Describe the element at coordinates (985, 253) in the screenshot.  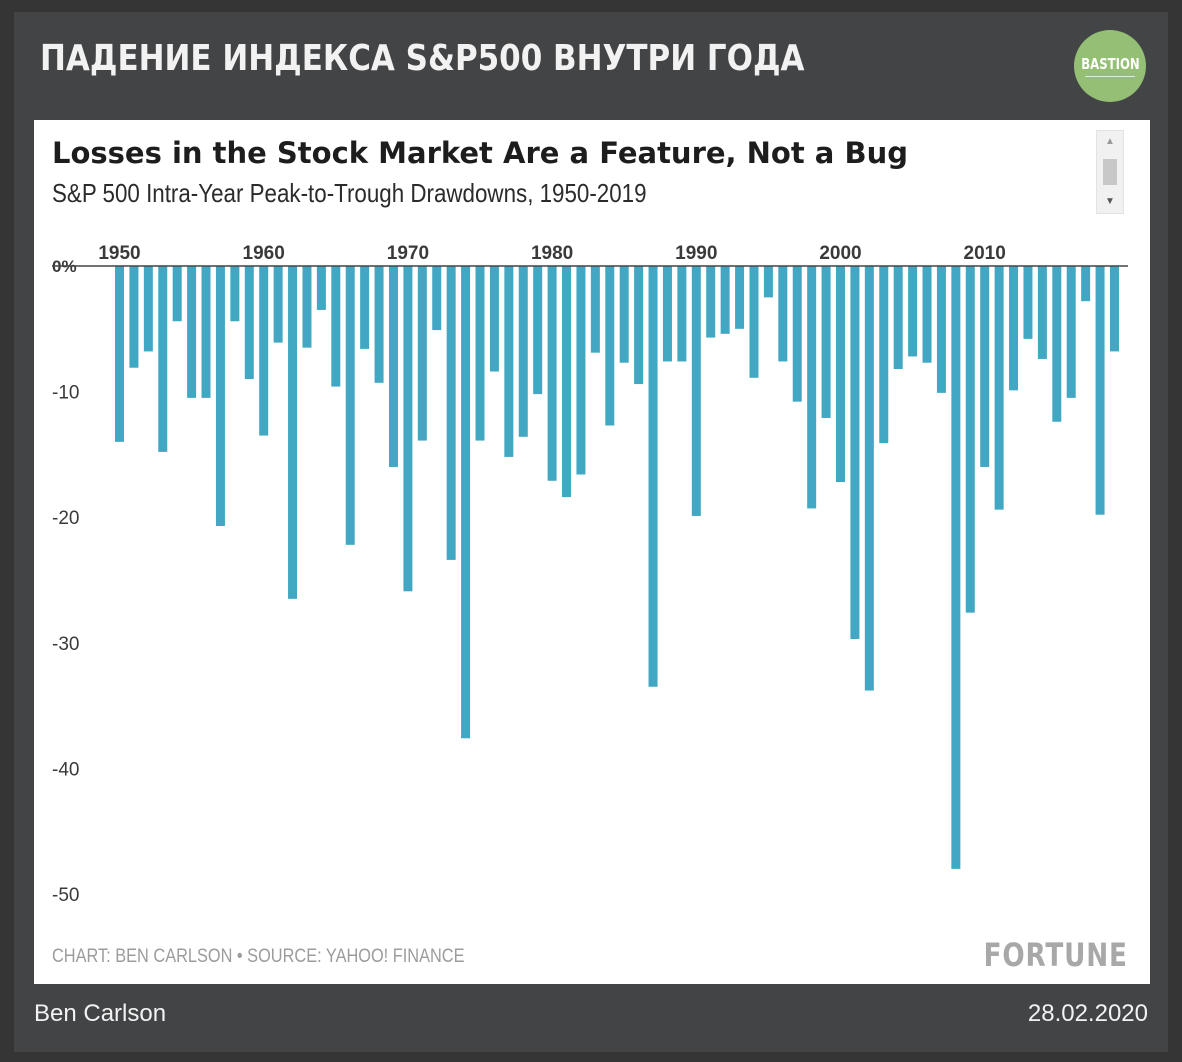
I see `x-tick-label: 2010` at that location.